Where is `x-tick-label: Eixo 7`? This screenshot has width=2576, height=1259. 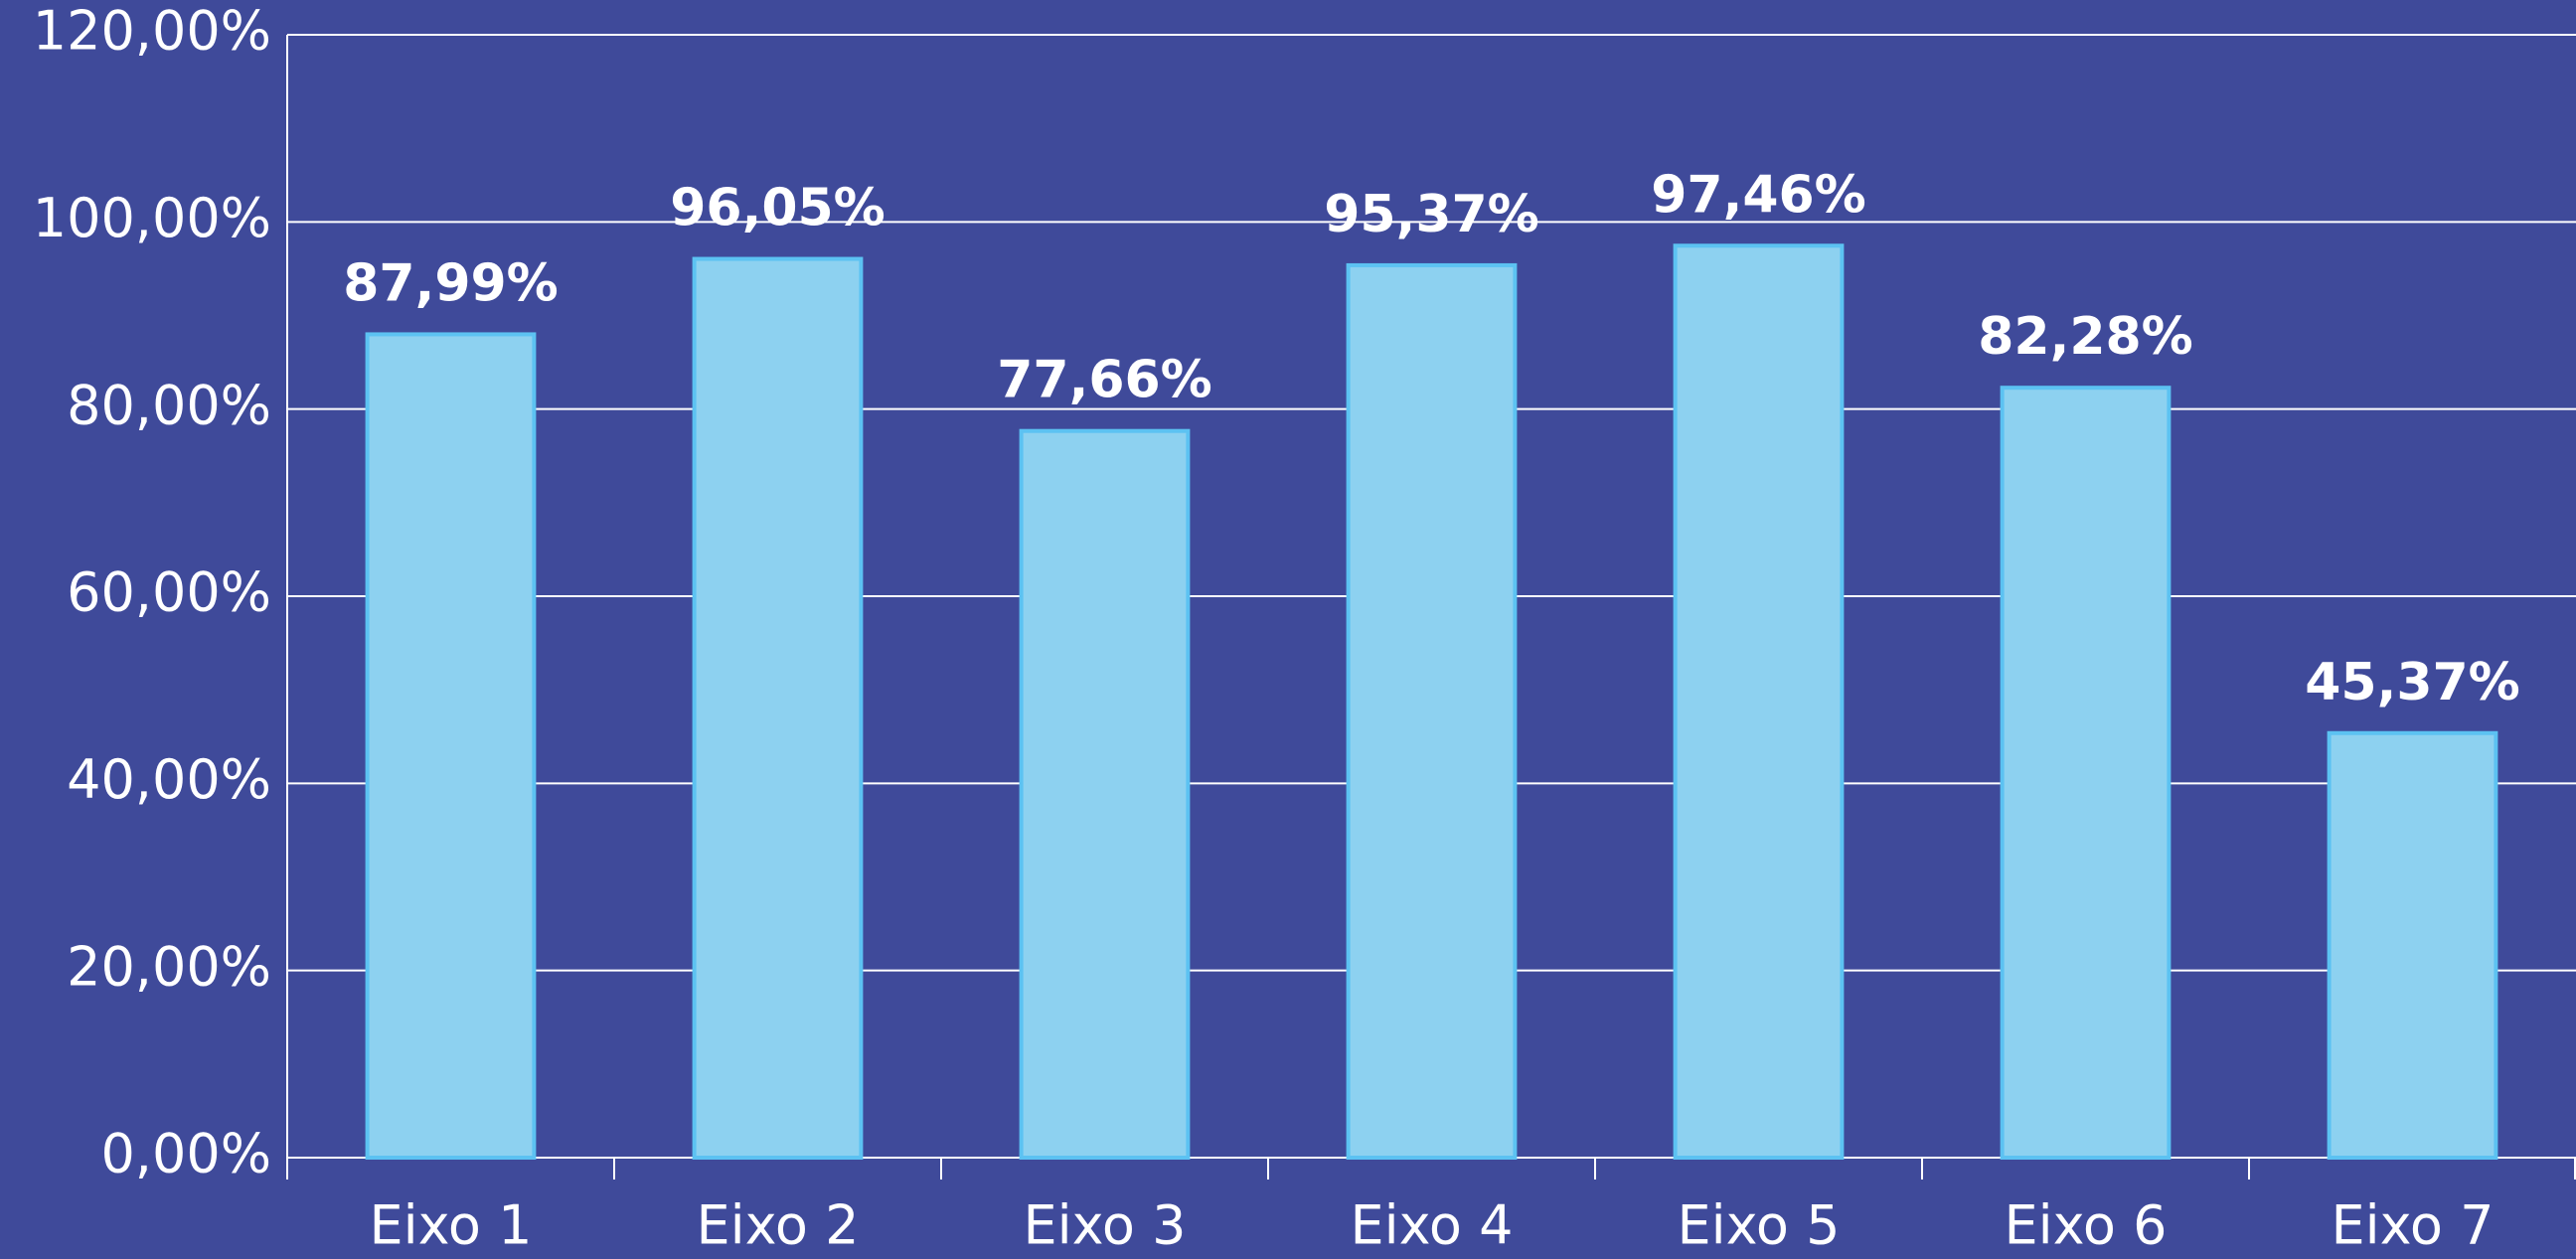
x-tick-label: Eixo 7 is located at coordinates (2413, 1226).